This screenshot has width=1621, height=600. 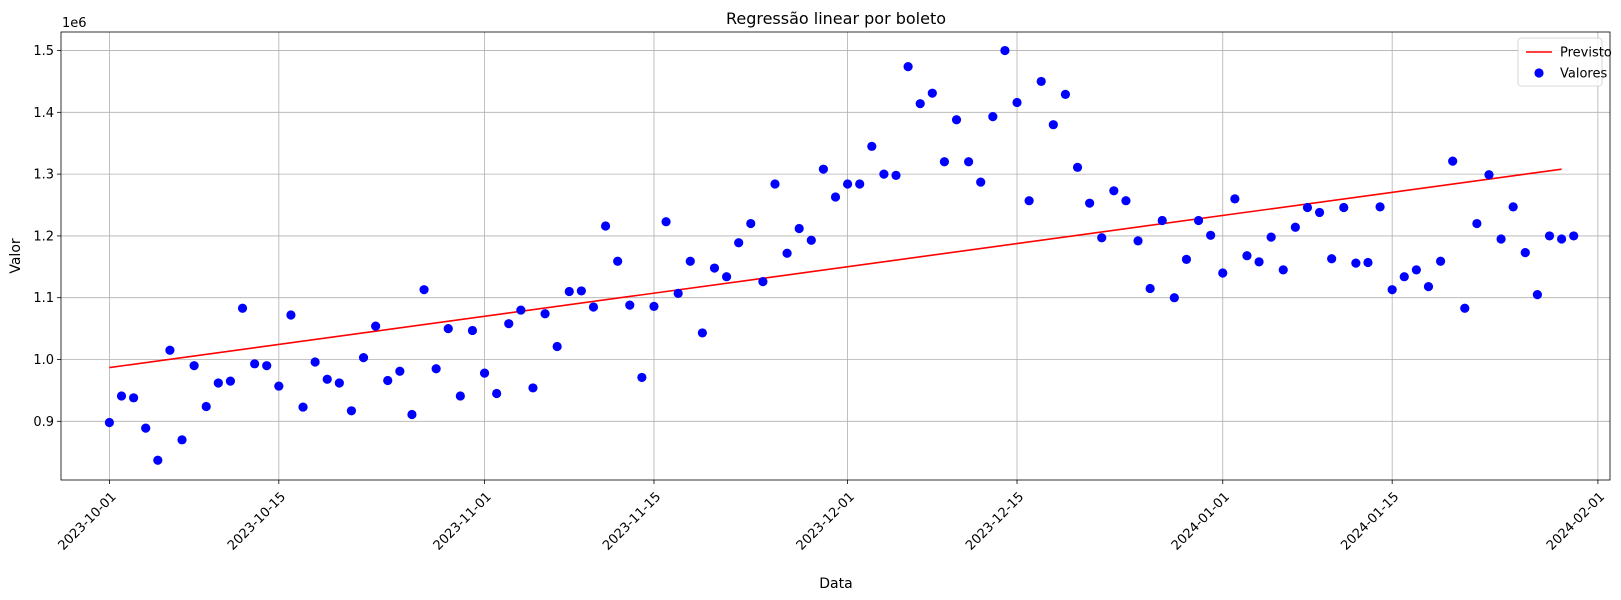 What do you see at coordinates (257, 522) in the screenshot?
I see `x-tick-label: 2023-10-15` at bounding box center [257, 522].